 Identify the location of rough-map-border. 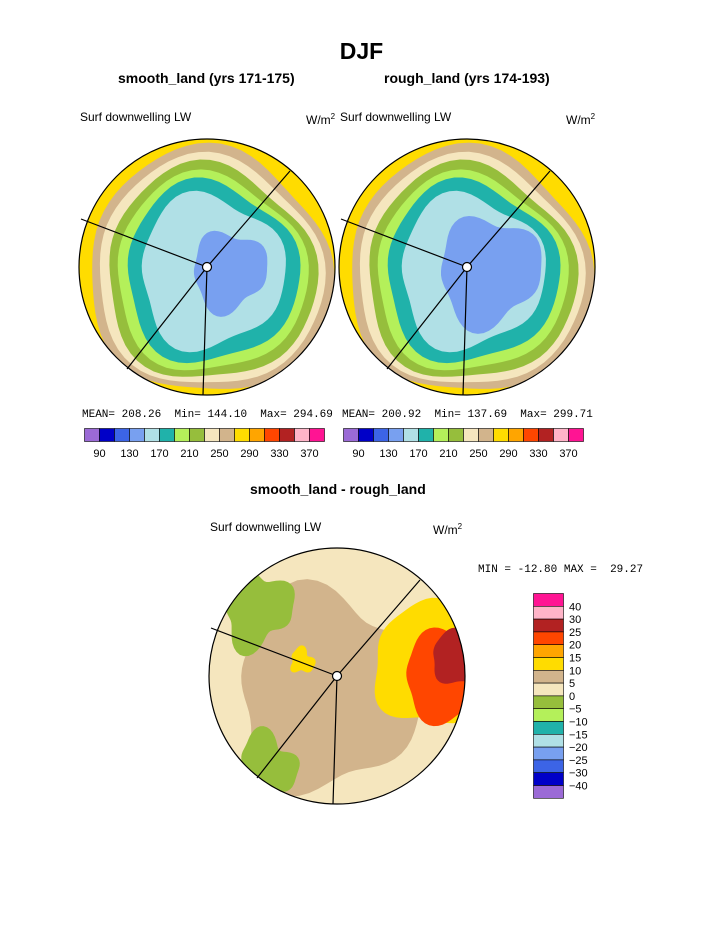
(467, 267).